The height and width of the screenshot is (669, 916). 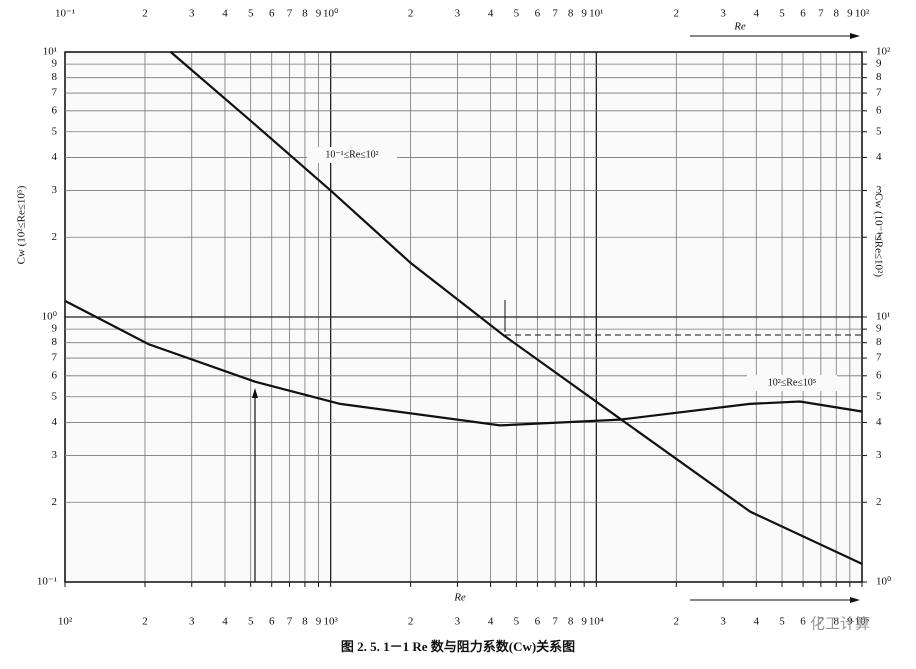 I want to click on x-tick-label: 10⁰, so click(x=331, y=14).